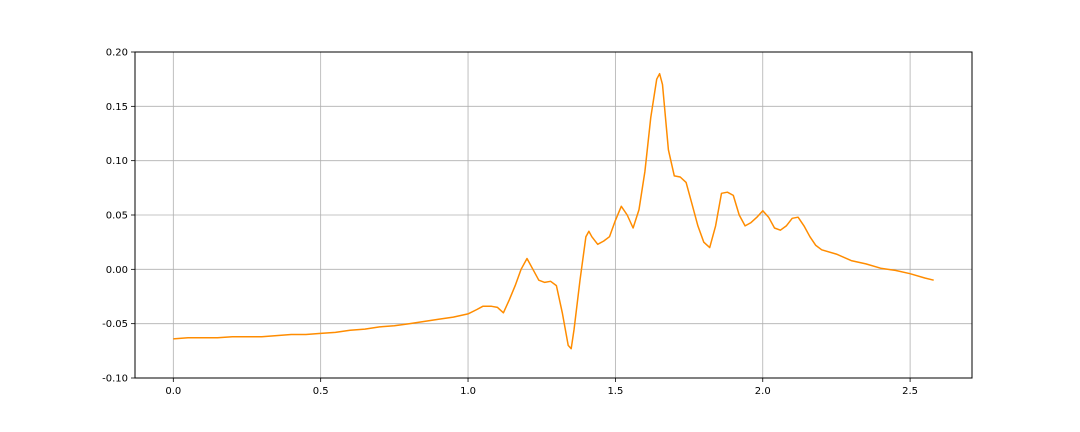 The height and width of the screenshot is (432, 1080). Describe the element at coordinates (541, 387) in the screenshot. I see `x-axis: 0.0 0.5 1.0 1.5 2.0 2.5` at that location.